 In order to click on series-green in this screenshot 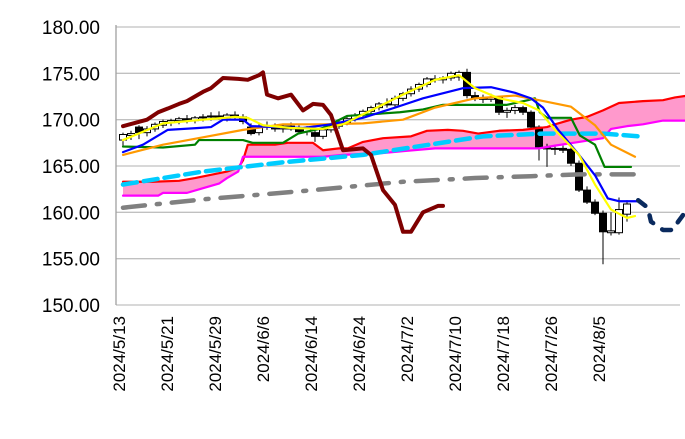, I will do `click(377, 133)`.